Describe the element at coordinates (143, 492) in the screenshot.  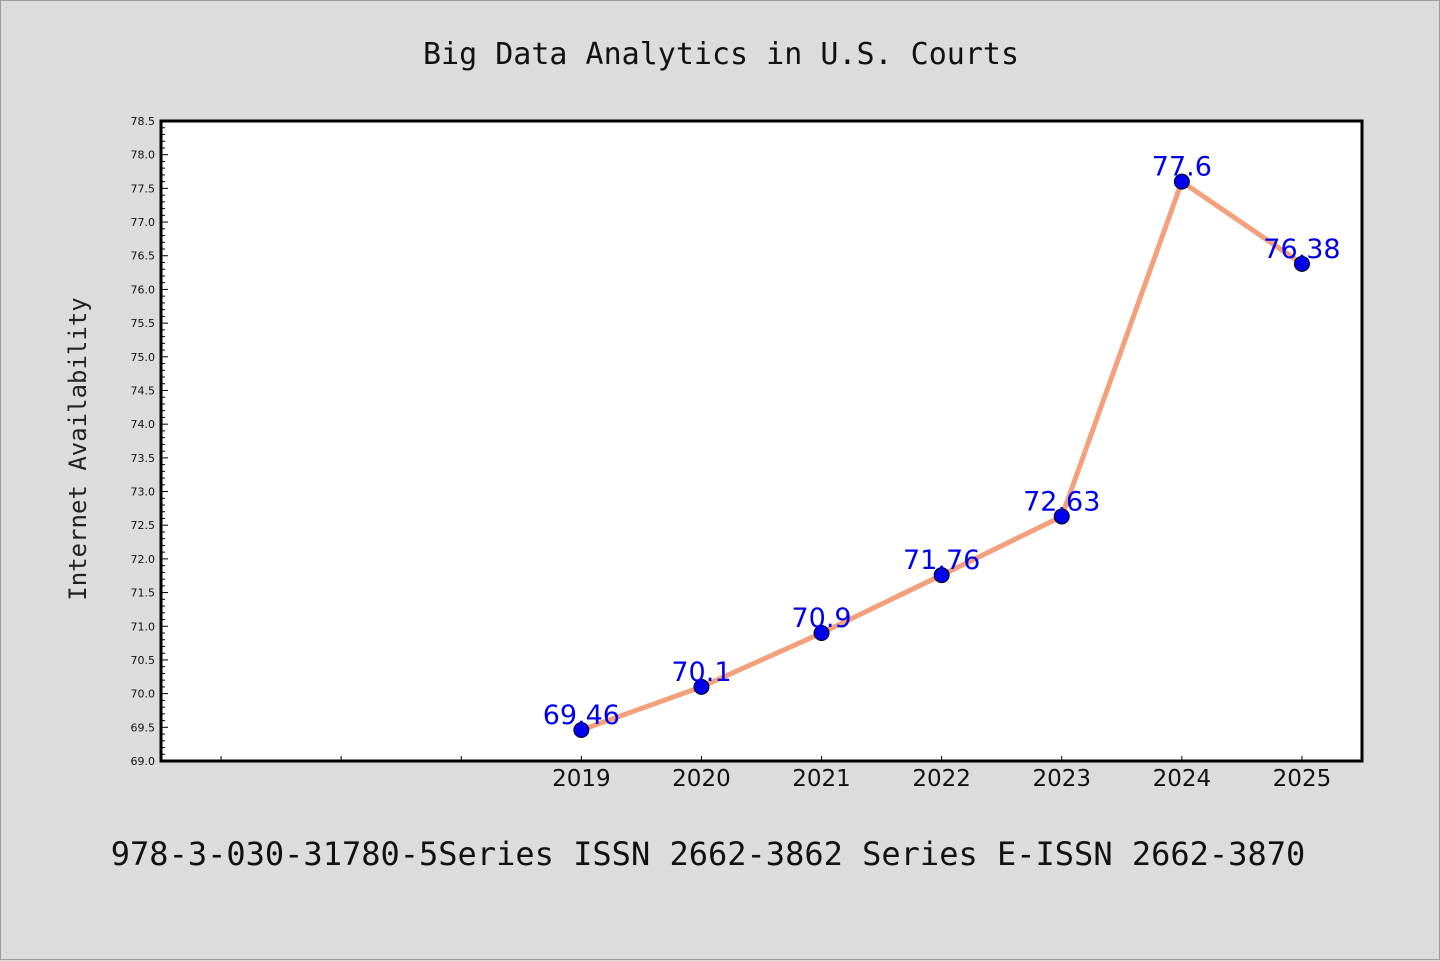
I see `y-tick-label: 73.0` at that location.